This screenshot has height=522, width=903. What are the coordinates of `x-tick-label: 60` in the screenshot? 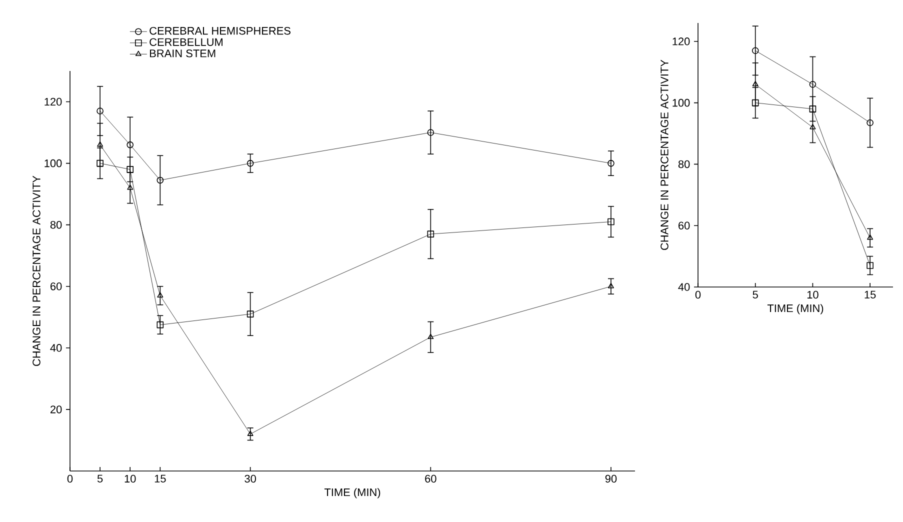 It's located at (430, 478).